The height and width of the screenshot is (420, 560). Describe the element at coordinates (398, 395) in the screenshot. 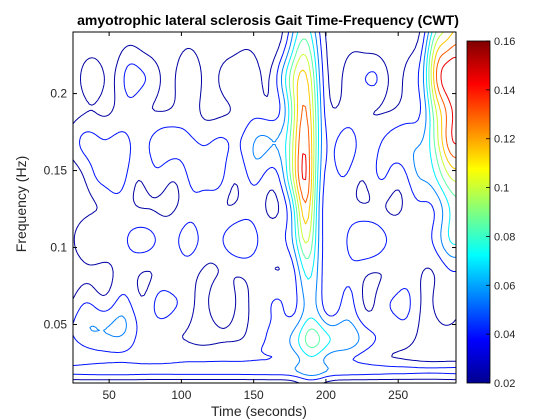

I see `x-tick-label: 250` at that location.